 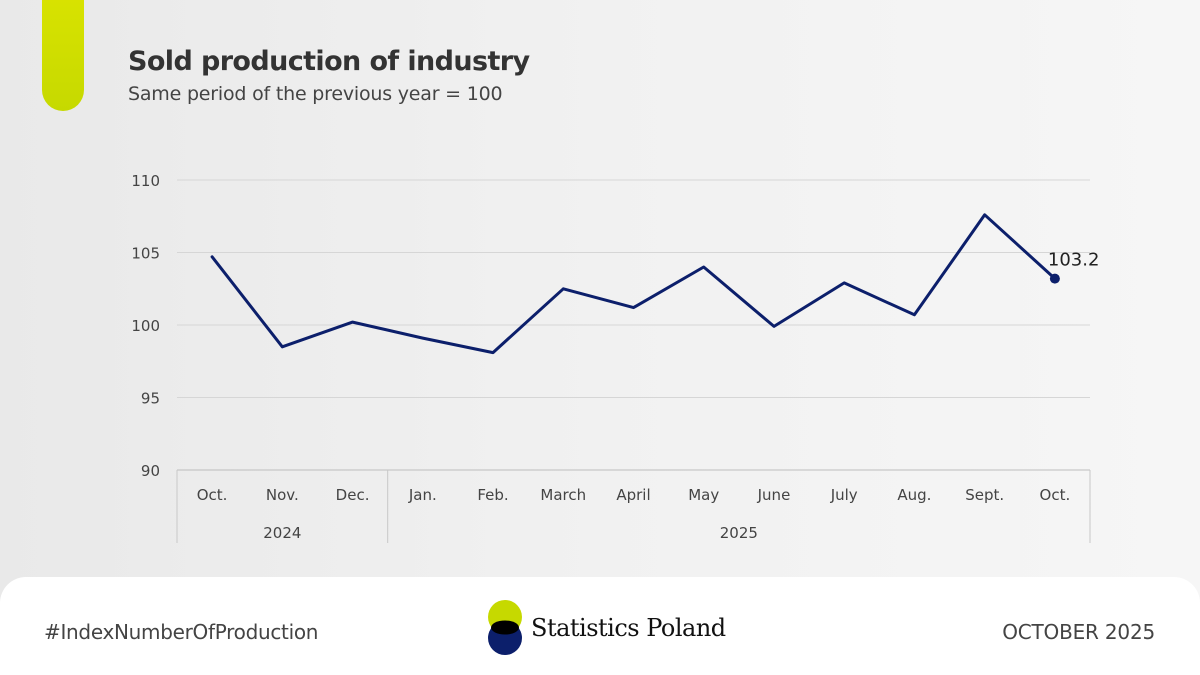 I want to click on chart-title: Sold production of industry, so click(x=329, y=61).